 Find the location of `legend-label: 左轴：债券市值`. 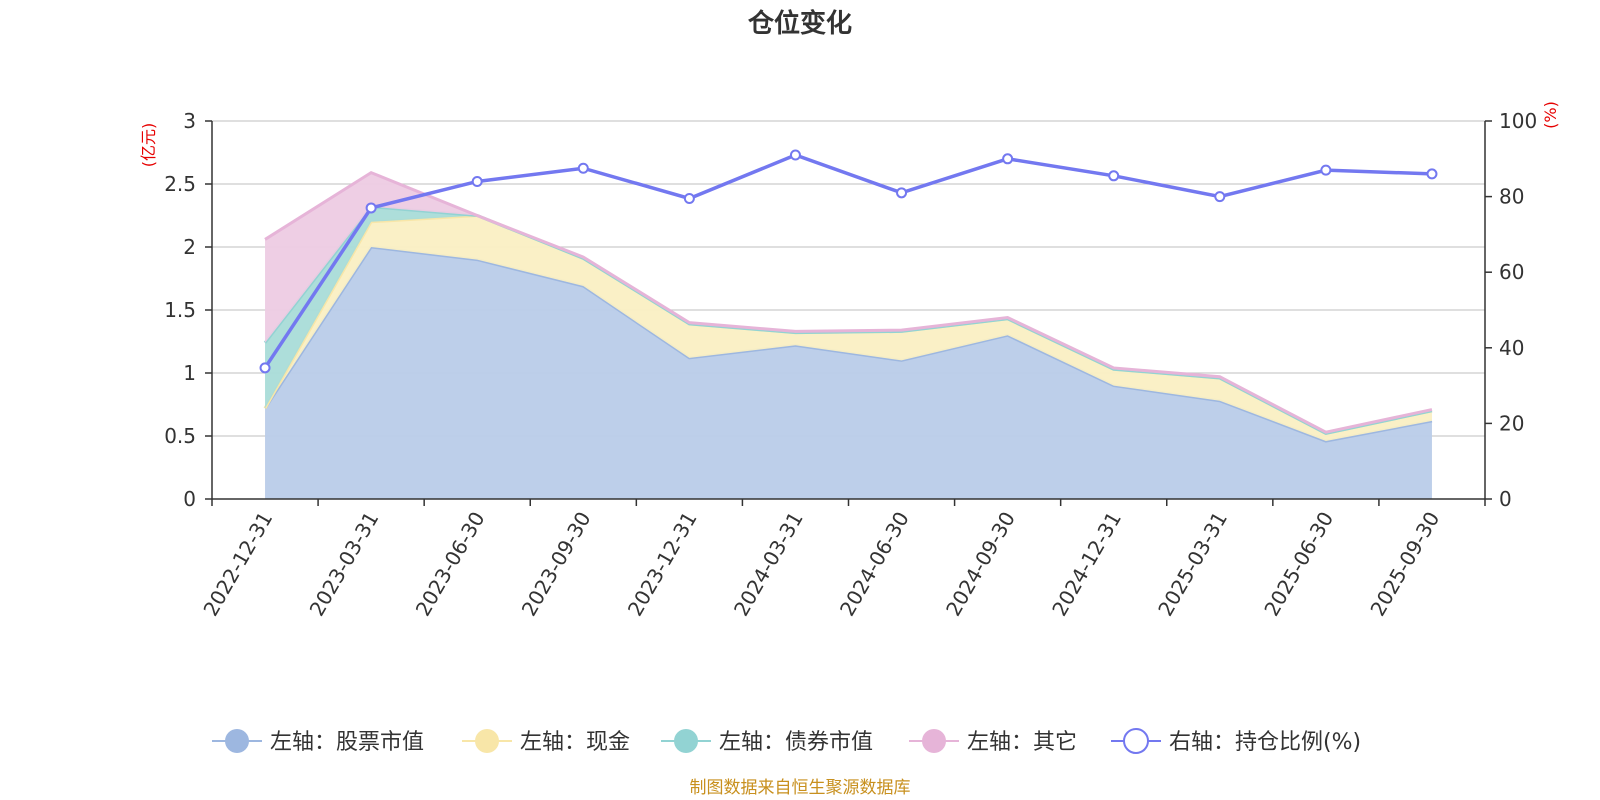

legend-label: 左轴：债券市值 is located at coordinates (796, 742).